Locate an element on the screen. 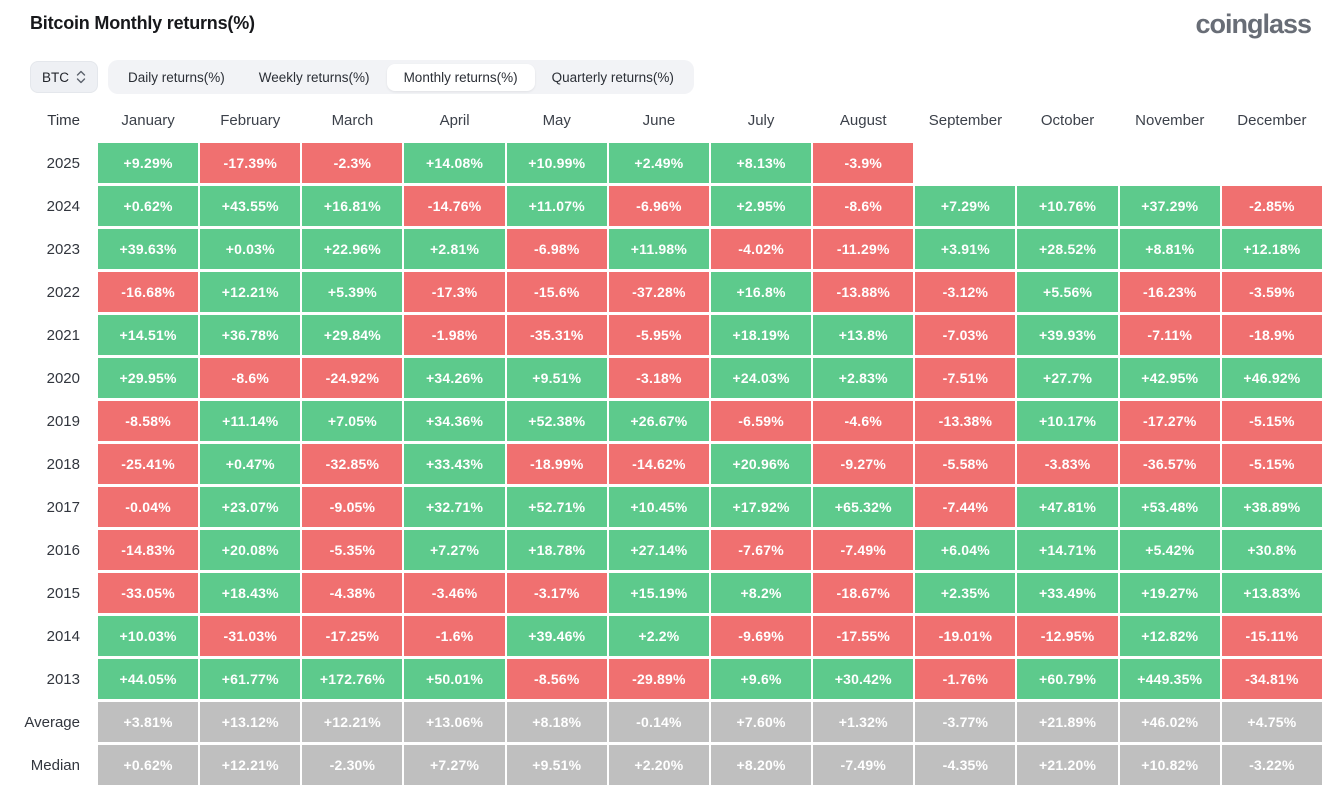 Image resolution: width=1336 pixels, height=791 pixels. return-cell: -8.6% is located at coordinates (250, 378).